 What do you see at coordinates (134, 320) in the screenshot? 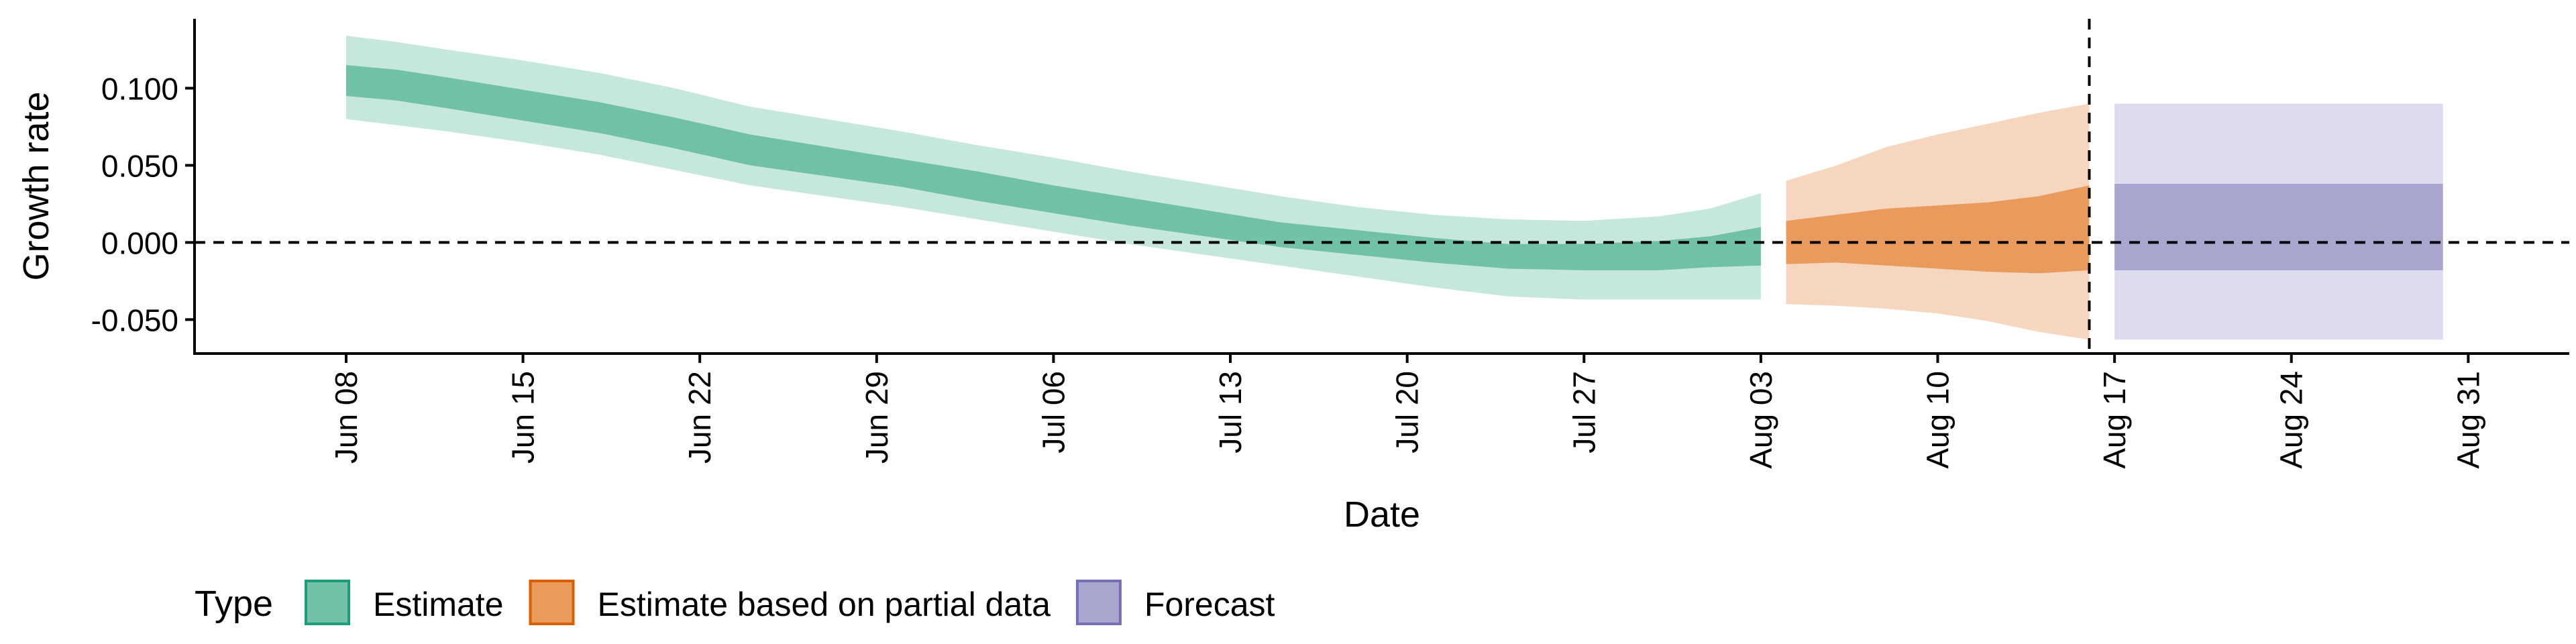
I see `y-tick-label: -0.050` at bounding box center [134, 320].